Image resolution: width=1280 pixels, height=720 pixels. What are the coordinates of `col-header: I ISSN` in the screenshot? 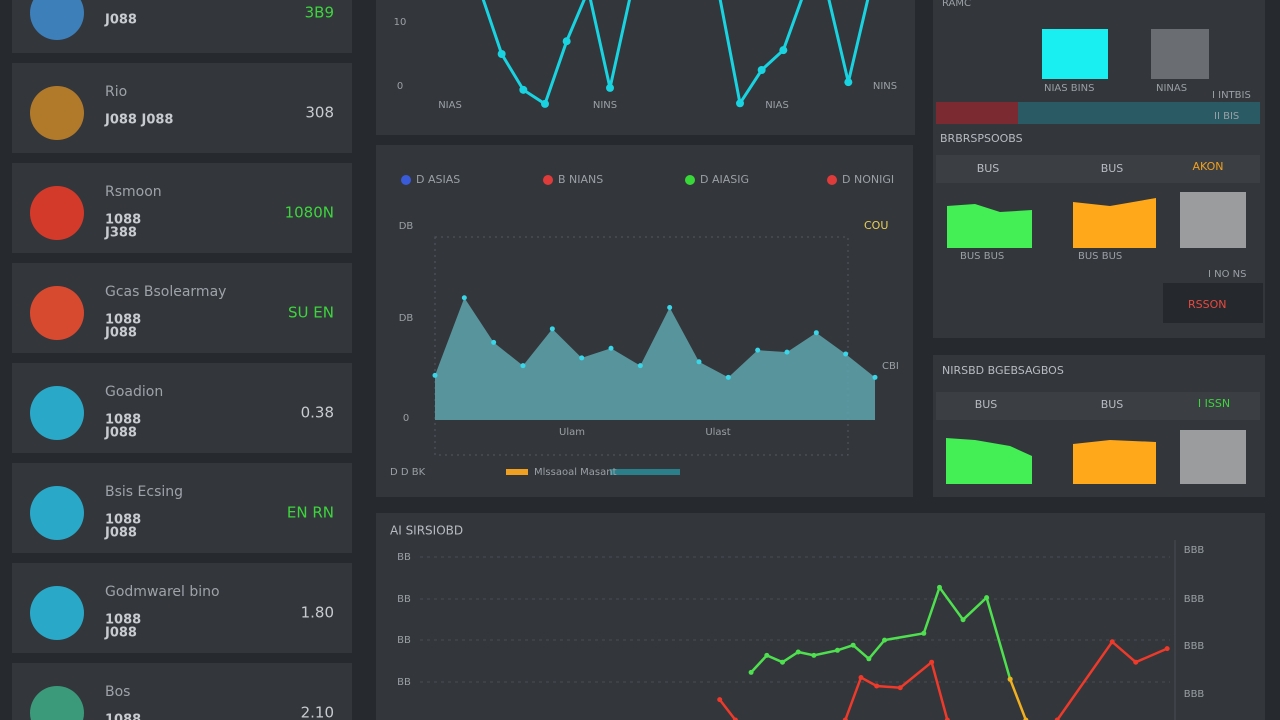 It's located at (1214, 403).